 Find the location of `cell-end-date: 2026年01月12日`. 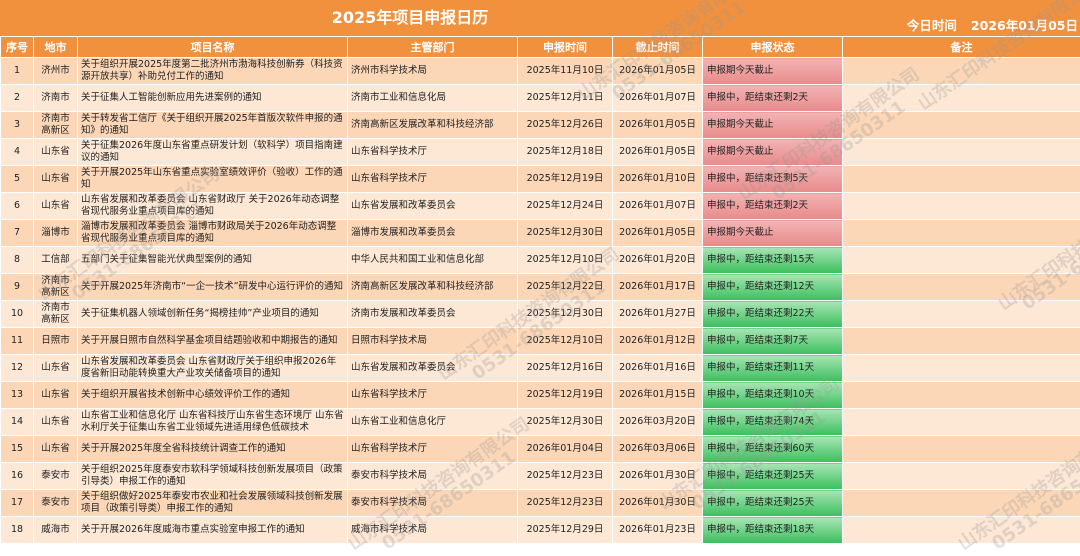

cell-end-date: 2026年01月12日 is located at coordinates (658, 341).